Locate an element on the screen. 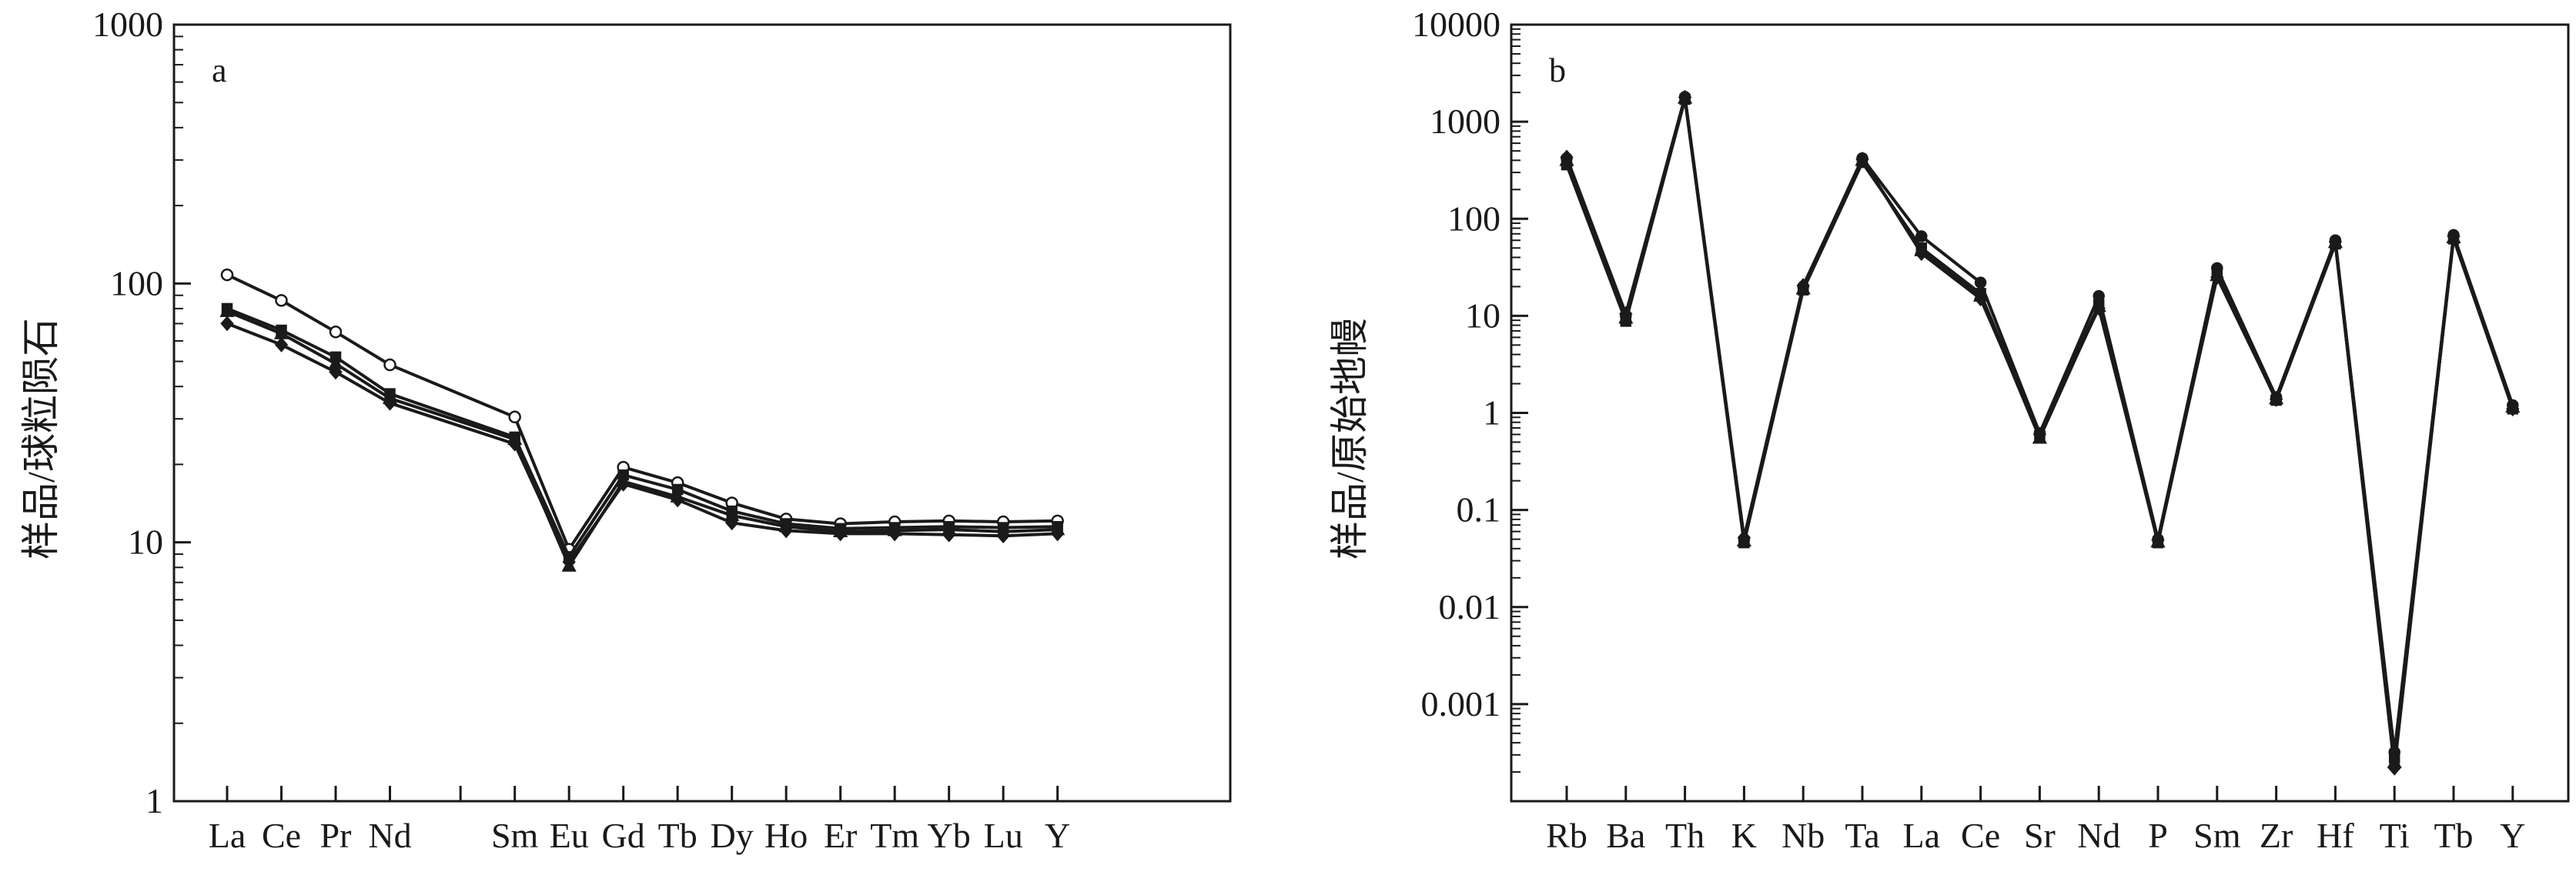 This screenshot has width=2576, height=872. y-tick-label: 0.001 is located at coordinates (1461, 703).